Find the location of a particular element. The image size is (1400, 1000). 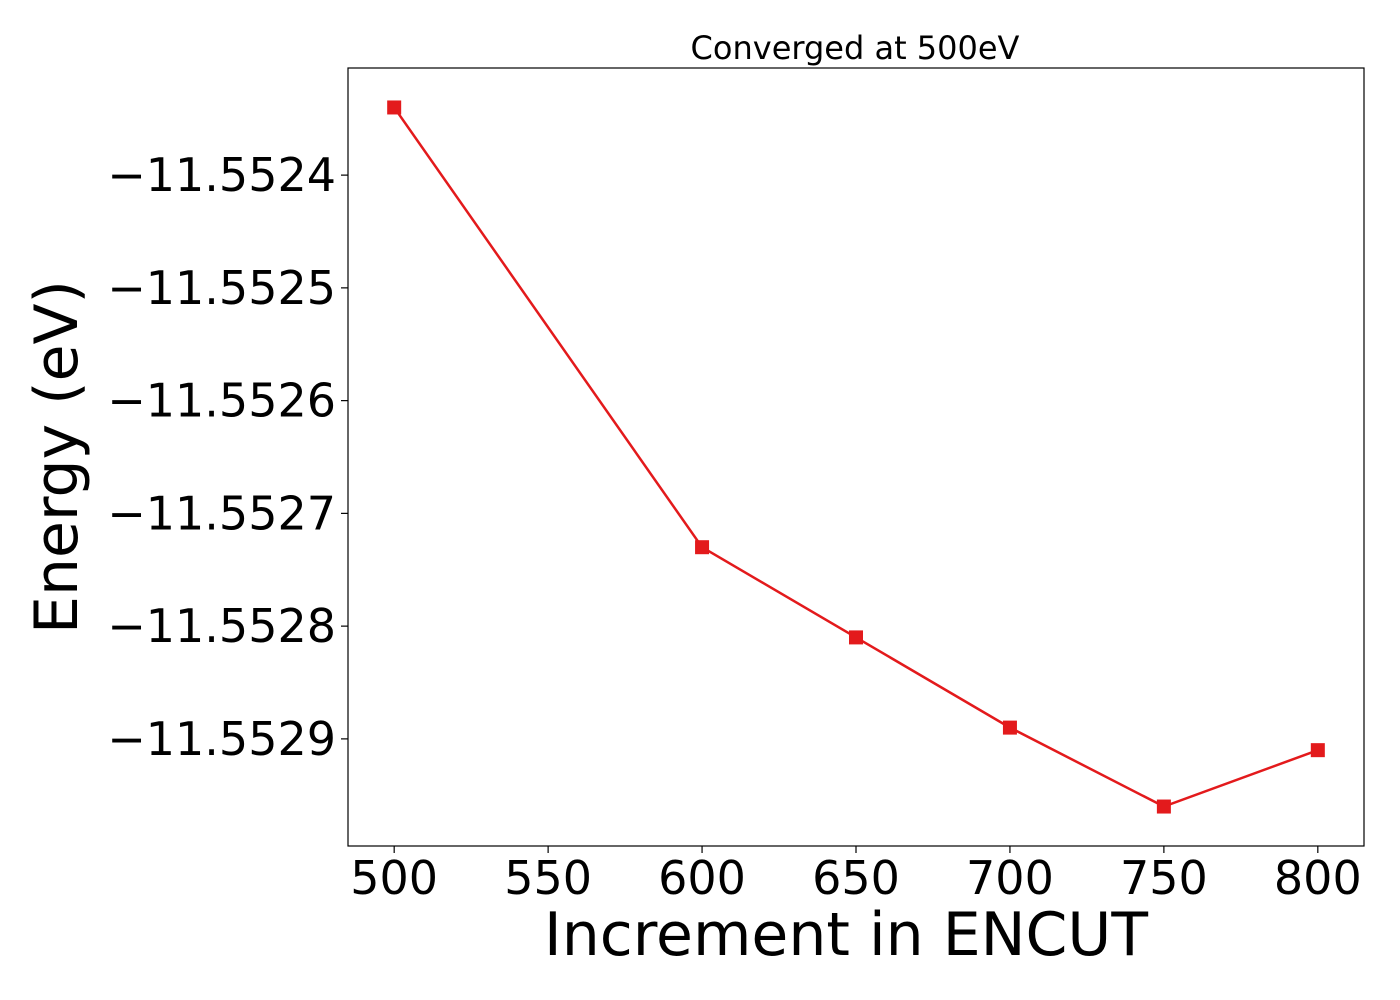

x-tick-label: 800 is located at coordinates (1318, 878).